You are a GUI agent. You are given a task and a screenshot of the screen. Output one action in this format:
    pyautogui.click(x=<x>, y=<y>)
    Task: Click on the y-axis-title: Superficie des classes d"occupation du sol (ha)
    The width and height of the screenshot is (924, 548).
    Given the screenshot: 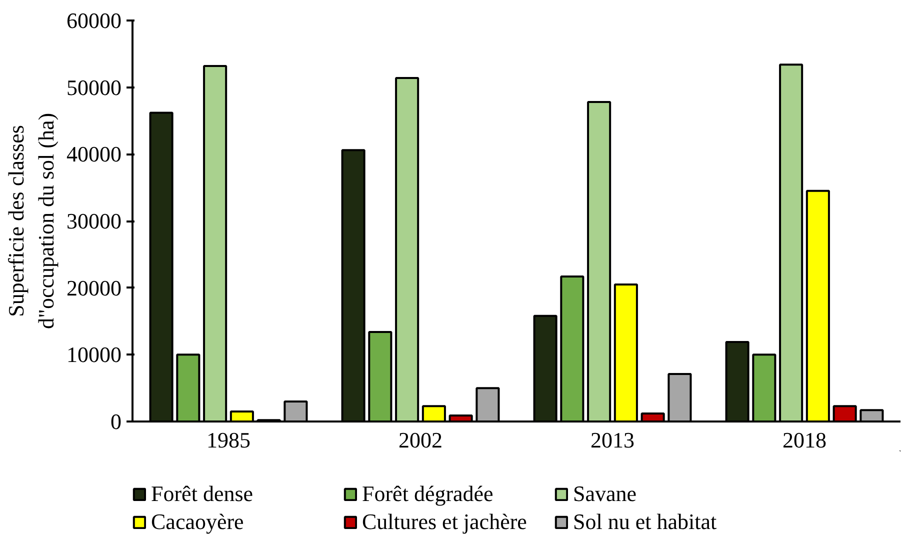 What is the action you would take?
    pyautogui.click(x=31, y=221)
    